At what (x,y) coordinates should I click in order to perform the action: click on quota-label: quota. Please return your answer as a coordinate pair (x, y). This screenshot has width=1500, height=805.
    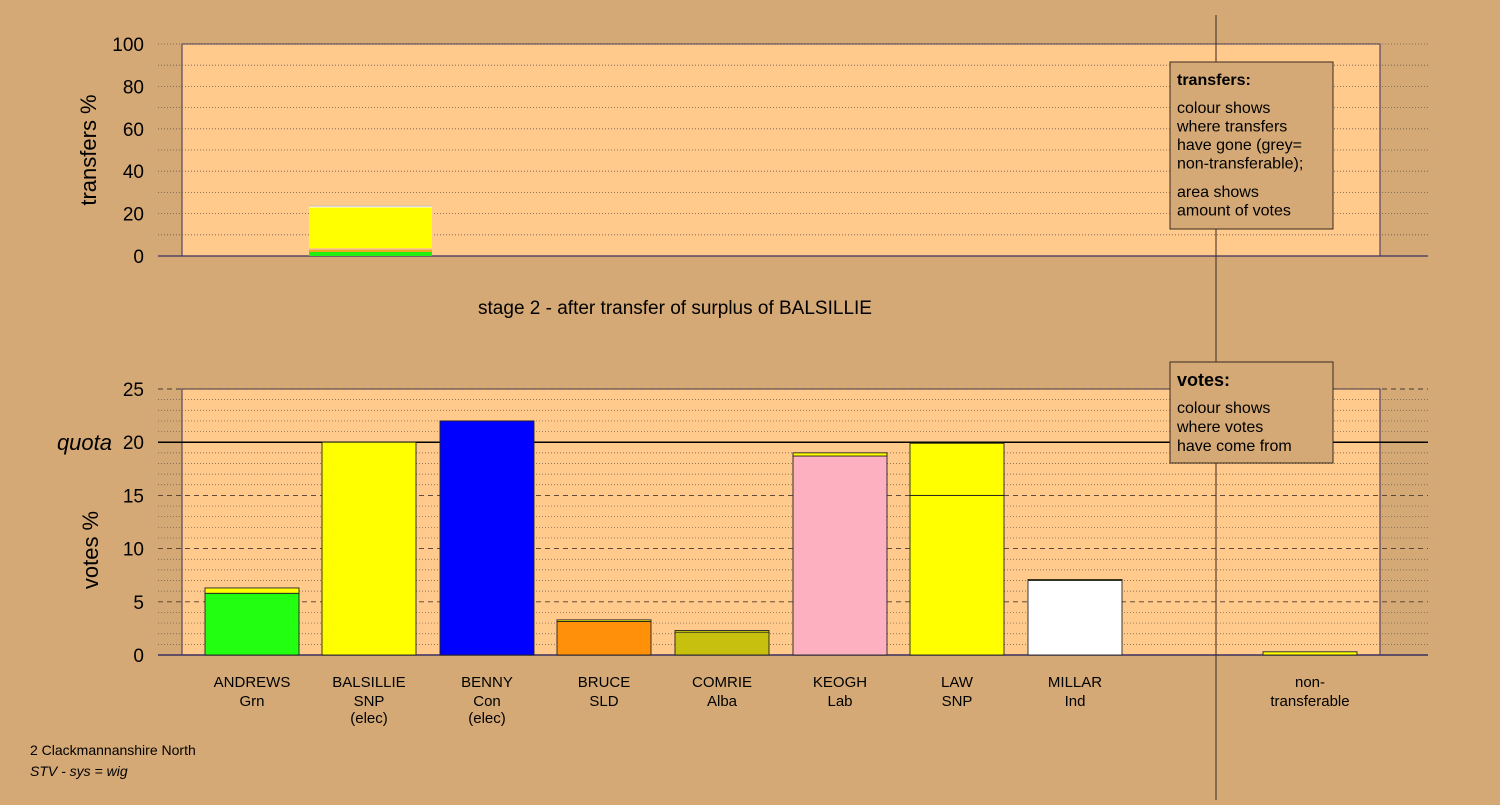
    Looking at the image, I should click on (84, 442).